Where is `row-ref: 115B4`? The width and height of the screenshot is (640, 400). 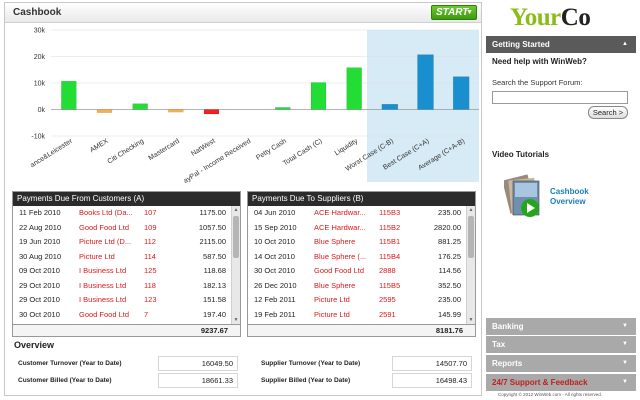
row-ref: 115B4 is located at coordinates (390, 256).